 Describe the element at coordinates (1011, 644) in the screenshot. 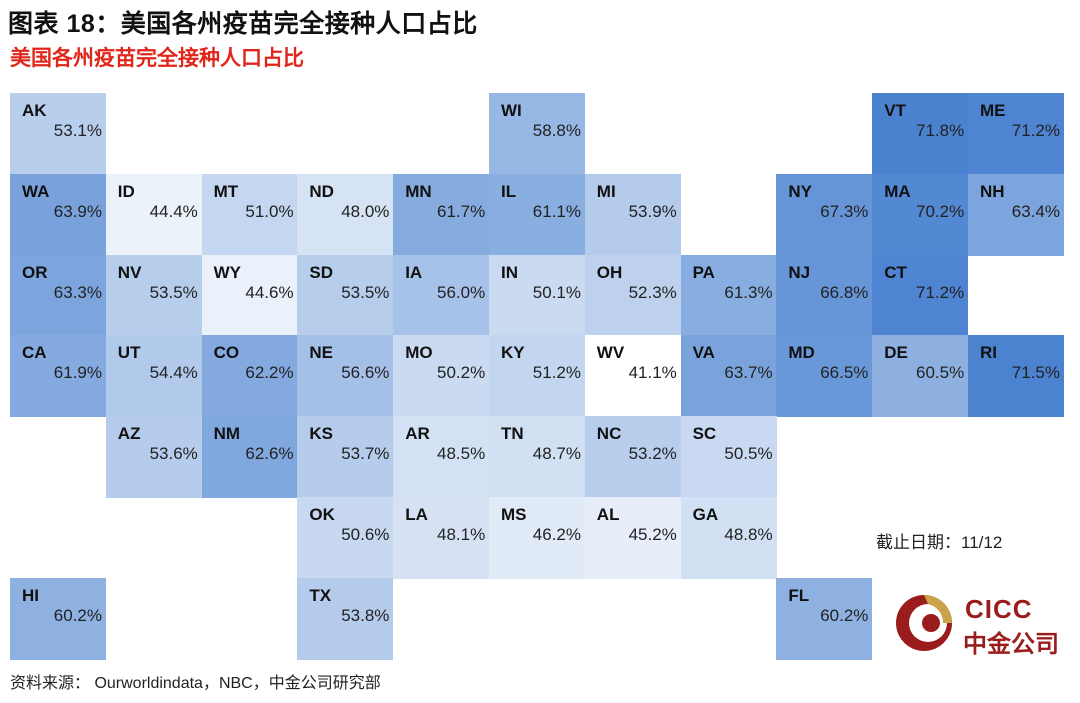

I see `logo-brand-cn: 中金公司` at that location.